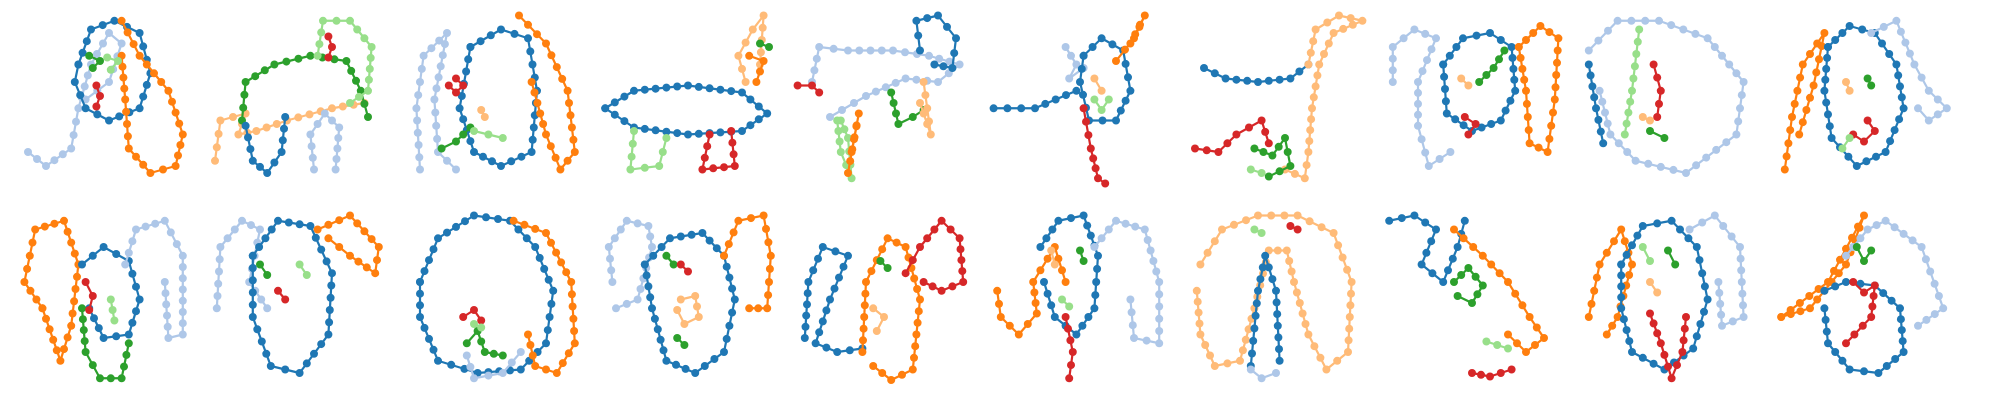  Describe the element at coordinates (884, 264) in the screenshot. I see `stroke-green` at that location.